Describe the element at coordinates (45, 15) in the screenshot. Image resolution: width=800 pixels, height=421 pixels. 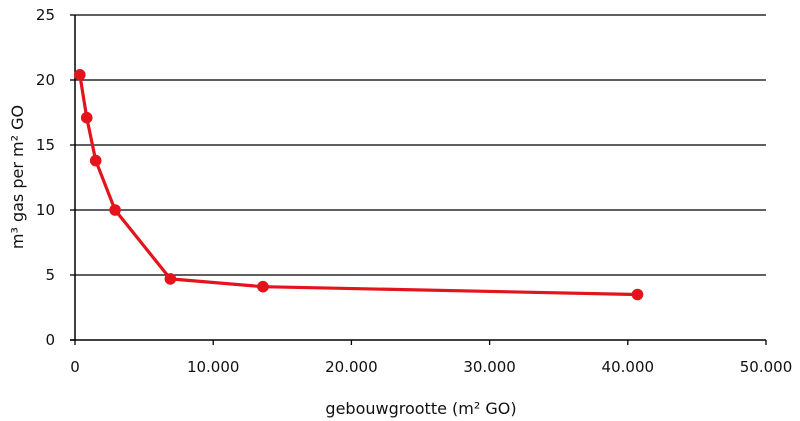
I see `y-tick-label-25: 25` at that location.